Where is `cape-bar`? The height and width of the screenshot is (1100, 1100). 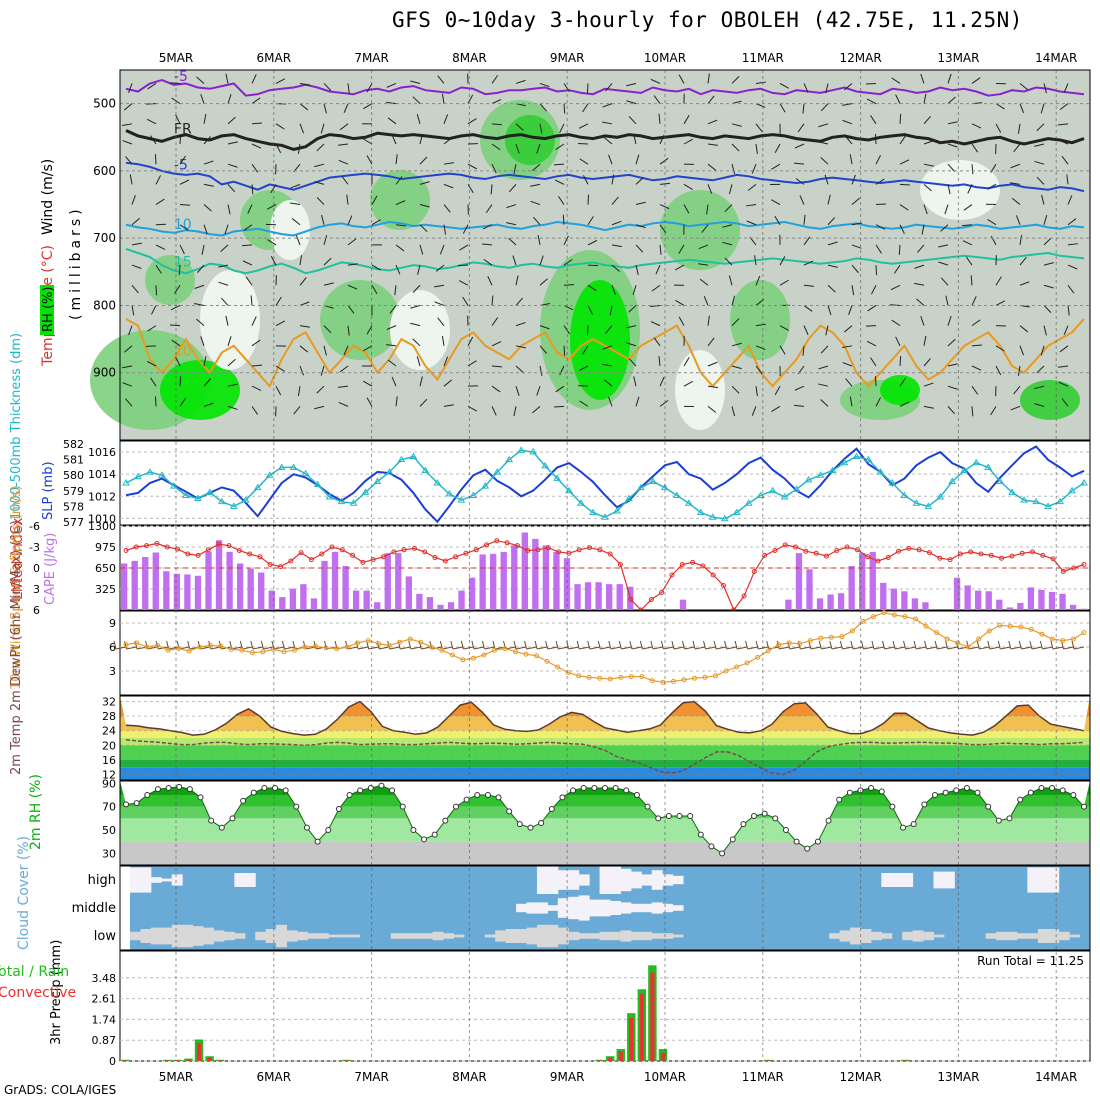 cape-bar is located at coordinates (893, 599).